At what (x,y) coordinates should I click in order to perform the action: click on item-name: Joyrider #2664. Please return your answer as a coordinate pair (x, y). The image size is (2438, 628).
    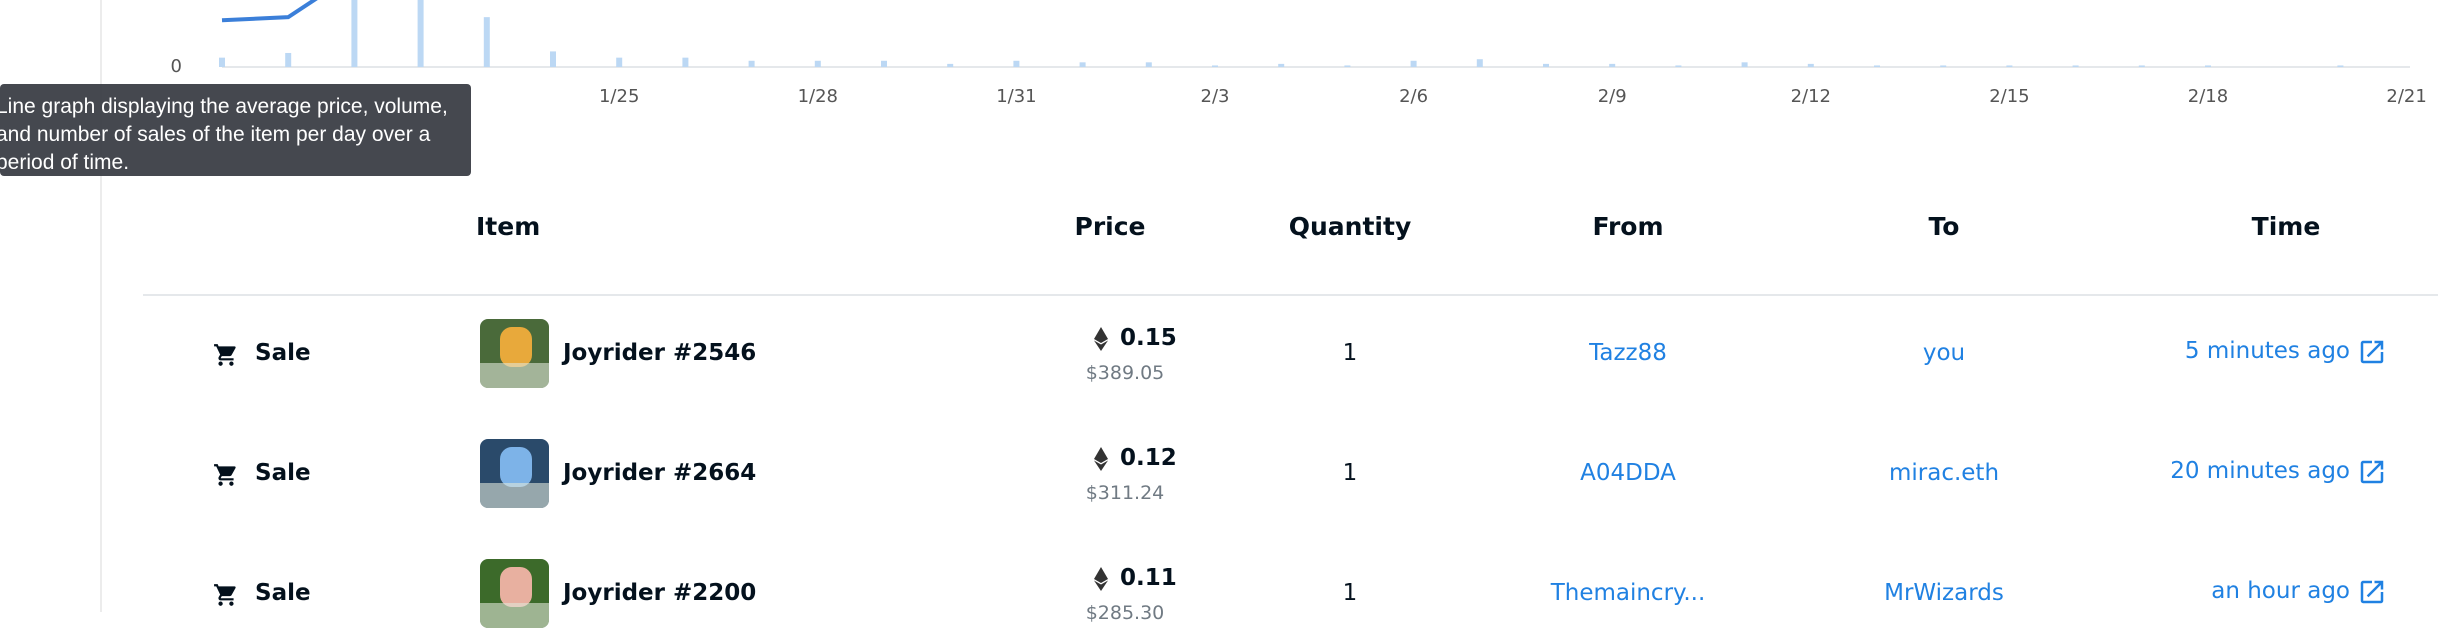
    Looking at the image, I should click on (660, 473).